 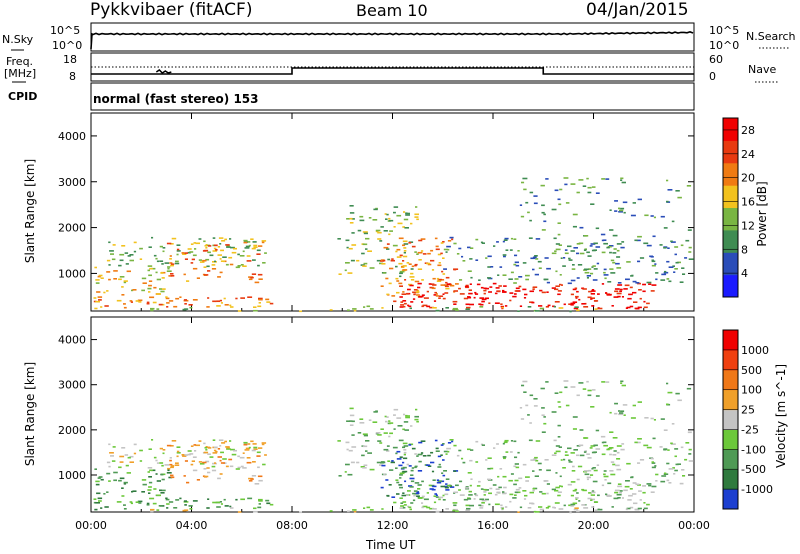 I want to click on cpid-text: normal (fast stereo) 153, so click(x=176, y=99).